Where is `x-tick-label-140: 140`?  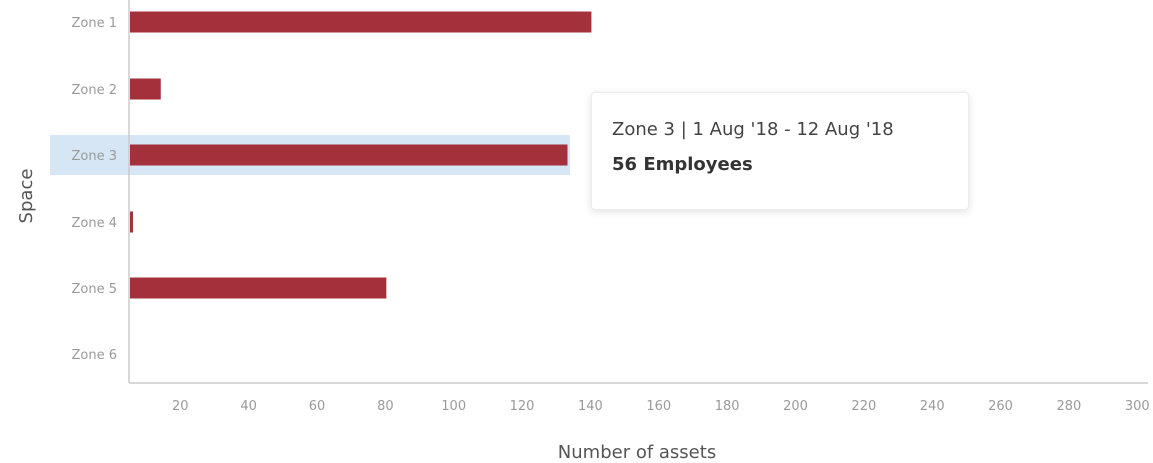
x-tick-label-140: 140 is located at coordinates (590, 406).